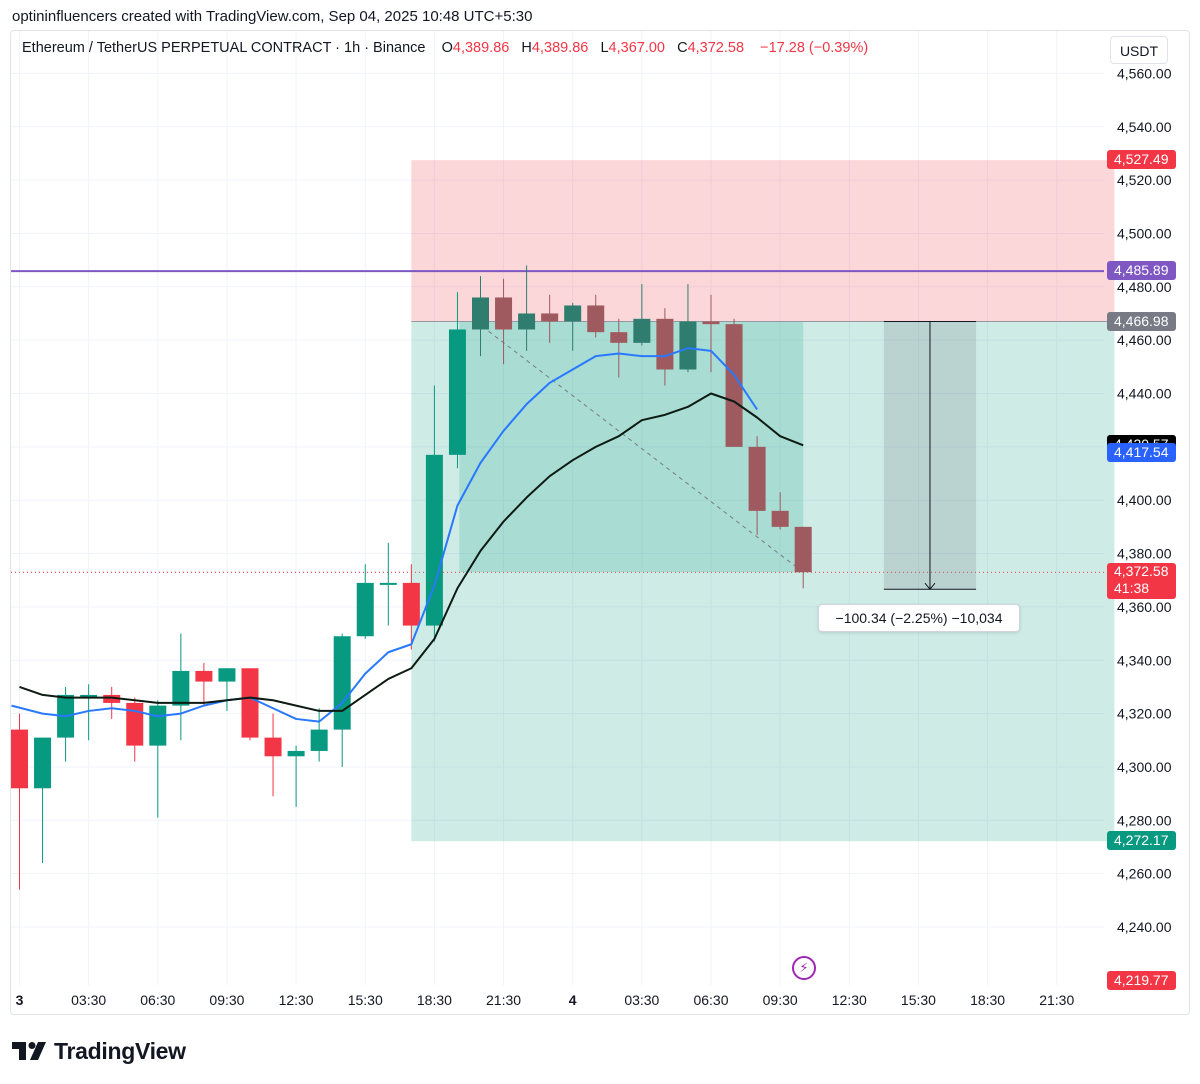 This screenshot has height=1084, width=1200. What do you see at coordinates (814, 48) in the screenshot?
I see `change-value: −17.28 (−0.39%)` at bounding box center [814, 48].